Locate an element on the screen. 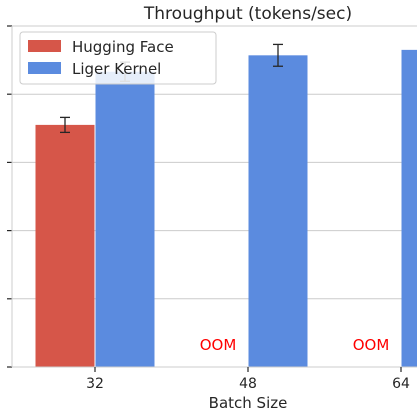  x-tick-label: 32 is located at coordinates (95, 384).